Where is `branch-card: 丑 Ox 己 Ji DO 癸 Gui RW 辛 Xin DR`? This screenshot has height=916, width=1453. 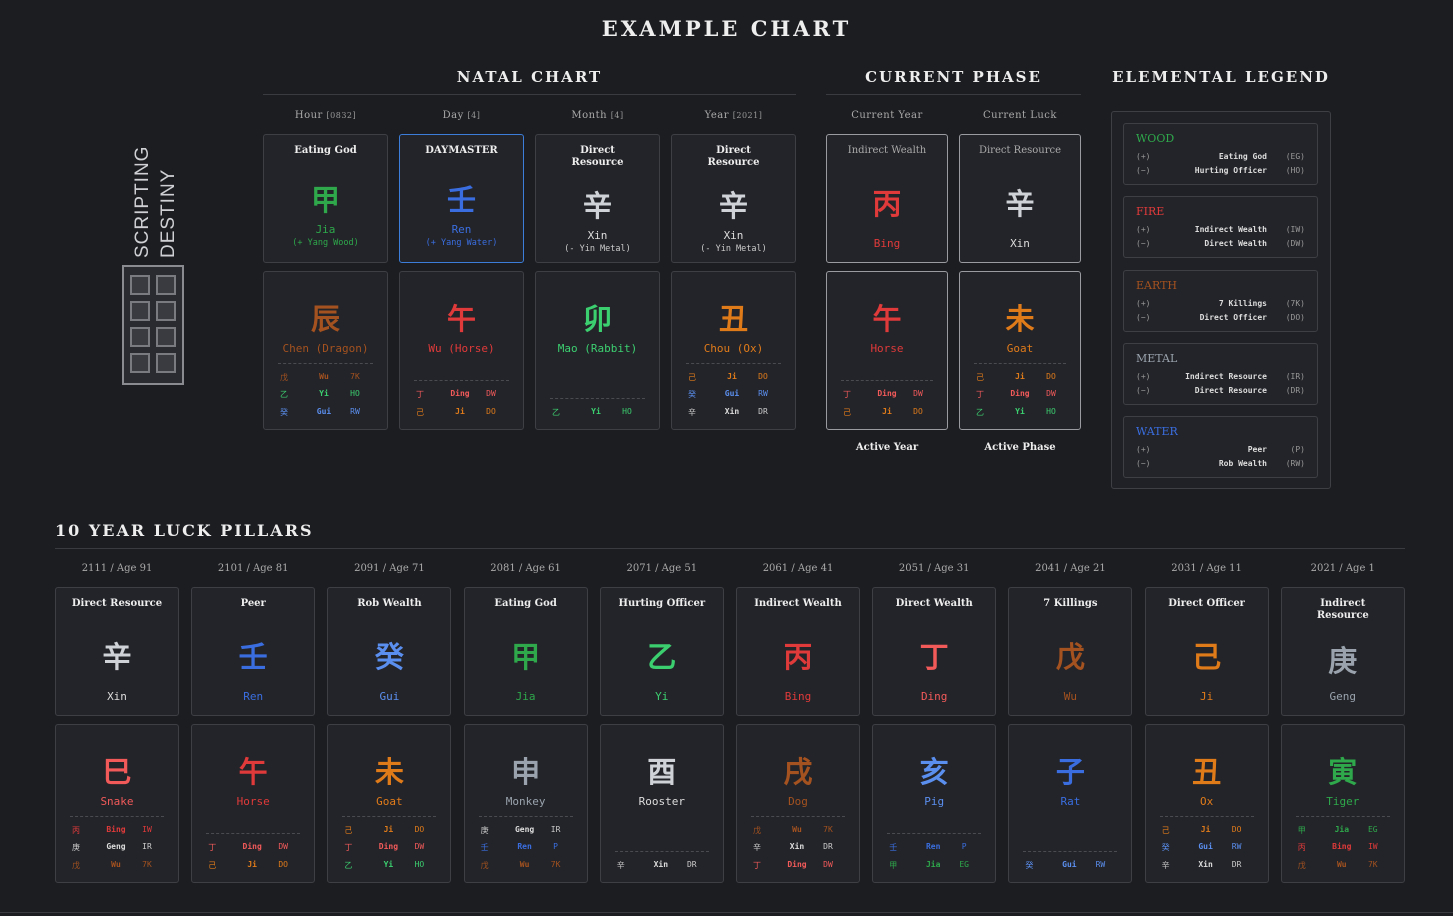
branch-card: 丑 Ox 己 Ji DO 癸 Gui RW 辛 Xin DR is located at coordinates (1206, 803).